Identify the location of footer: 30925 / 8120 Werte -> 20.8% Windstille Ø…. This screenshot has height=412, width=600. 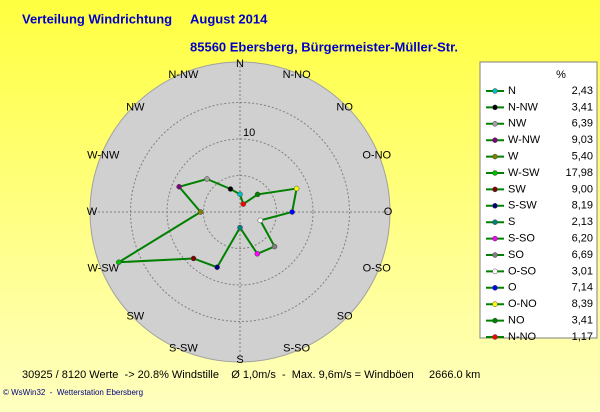
(251, 375).